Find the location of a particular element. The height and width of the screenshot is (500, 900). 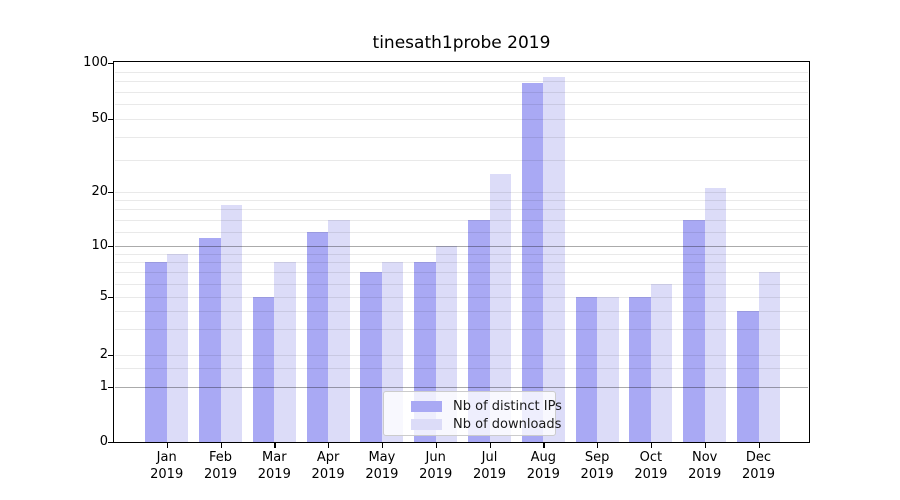

bar-distinct-ips-may is located at coordinates (371, 357).